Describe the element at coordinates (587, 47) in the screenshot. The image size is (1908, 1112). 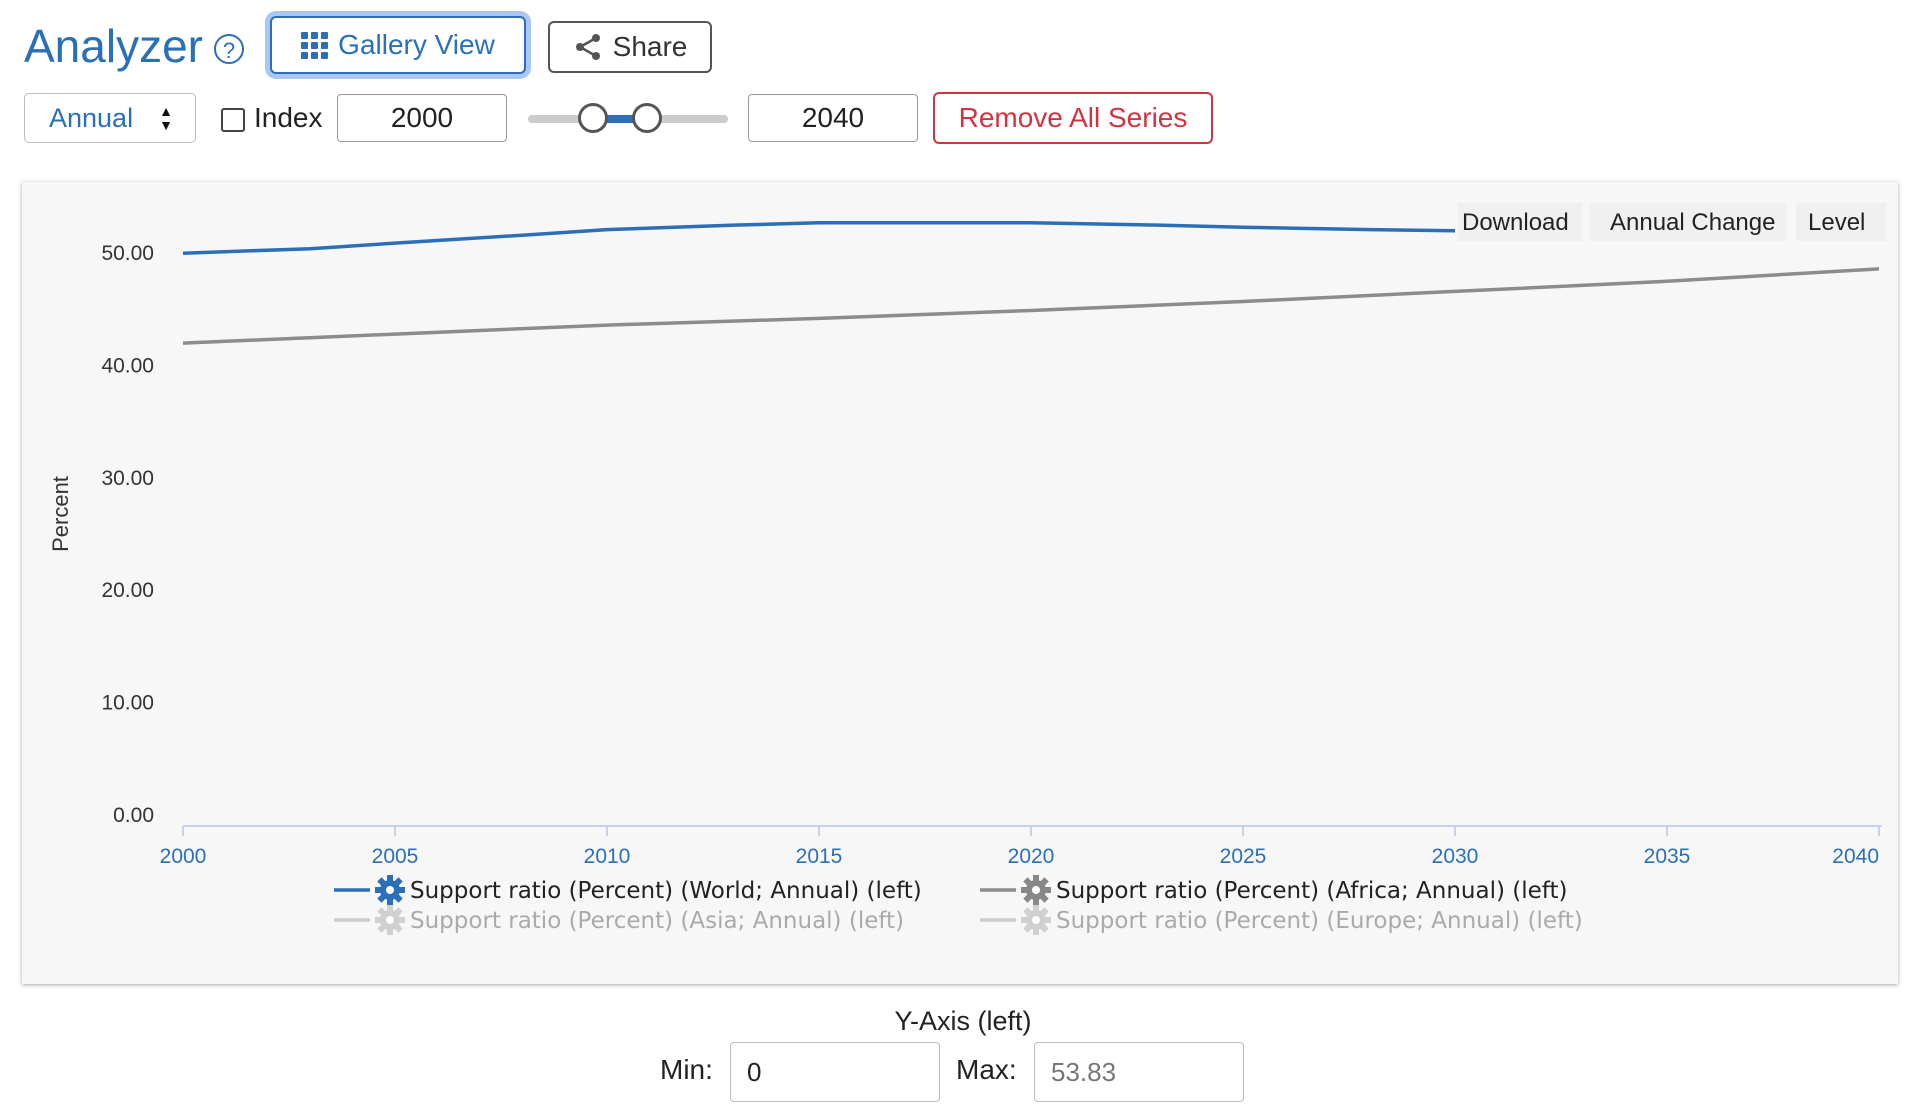
I see `share-icon` at that location.